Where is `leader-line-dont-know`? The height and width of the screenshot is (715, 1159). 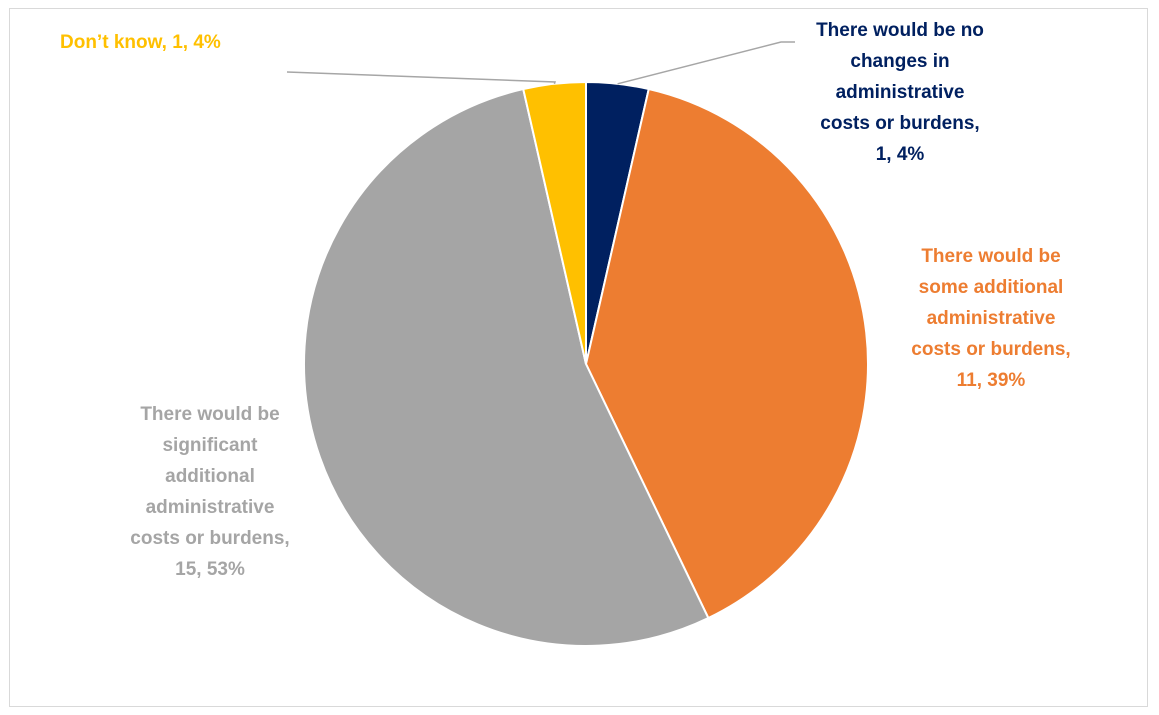 leader-line-dont-know is located at coordinates (421, 78).